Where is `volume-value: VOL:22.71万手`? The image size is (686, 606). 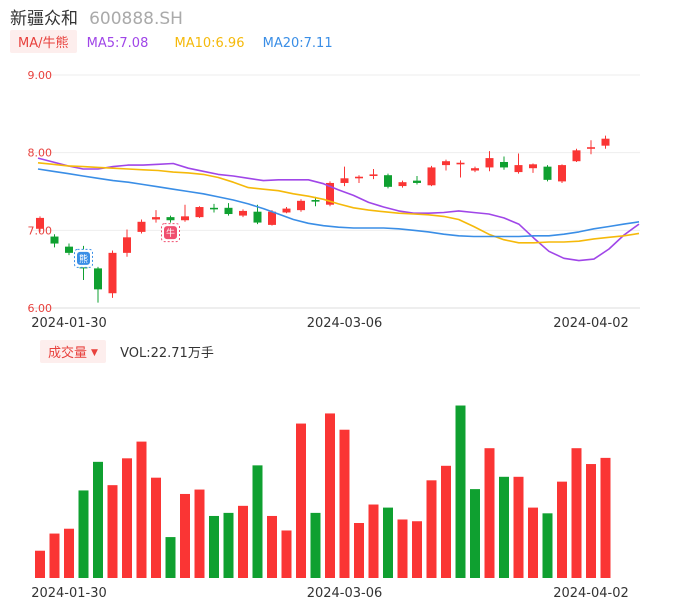 volume-value: VOL:22.71万手 is located at coordinates (167, 353).